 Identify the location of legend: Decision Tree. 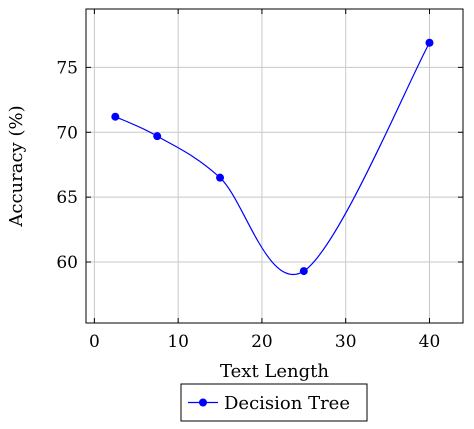
(274, 402).